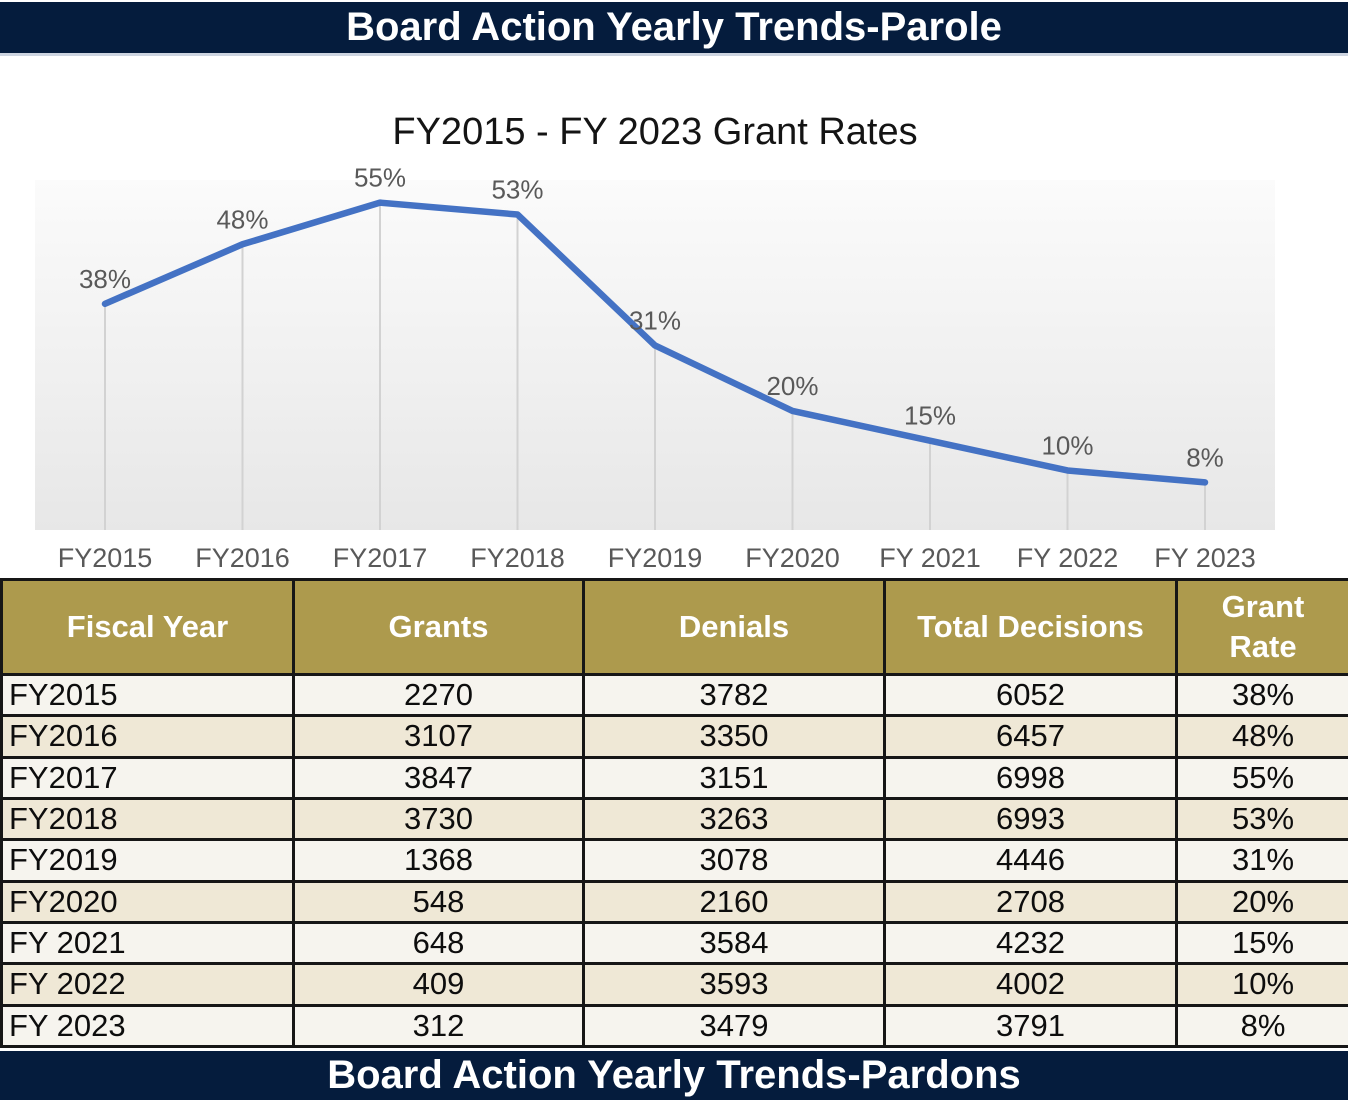  Describe the element at coordinates (1261, 777) in the screenshot. I see `table-cell: 55%` at that location.